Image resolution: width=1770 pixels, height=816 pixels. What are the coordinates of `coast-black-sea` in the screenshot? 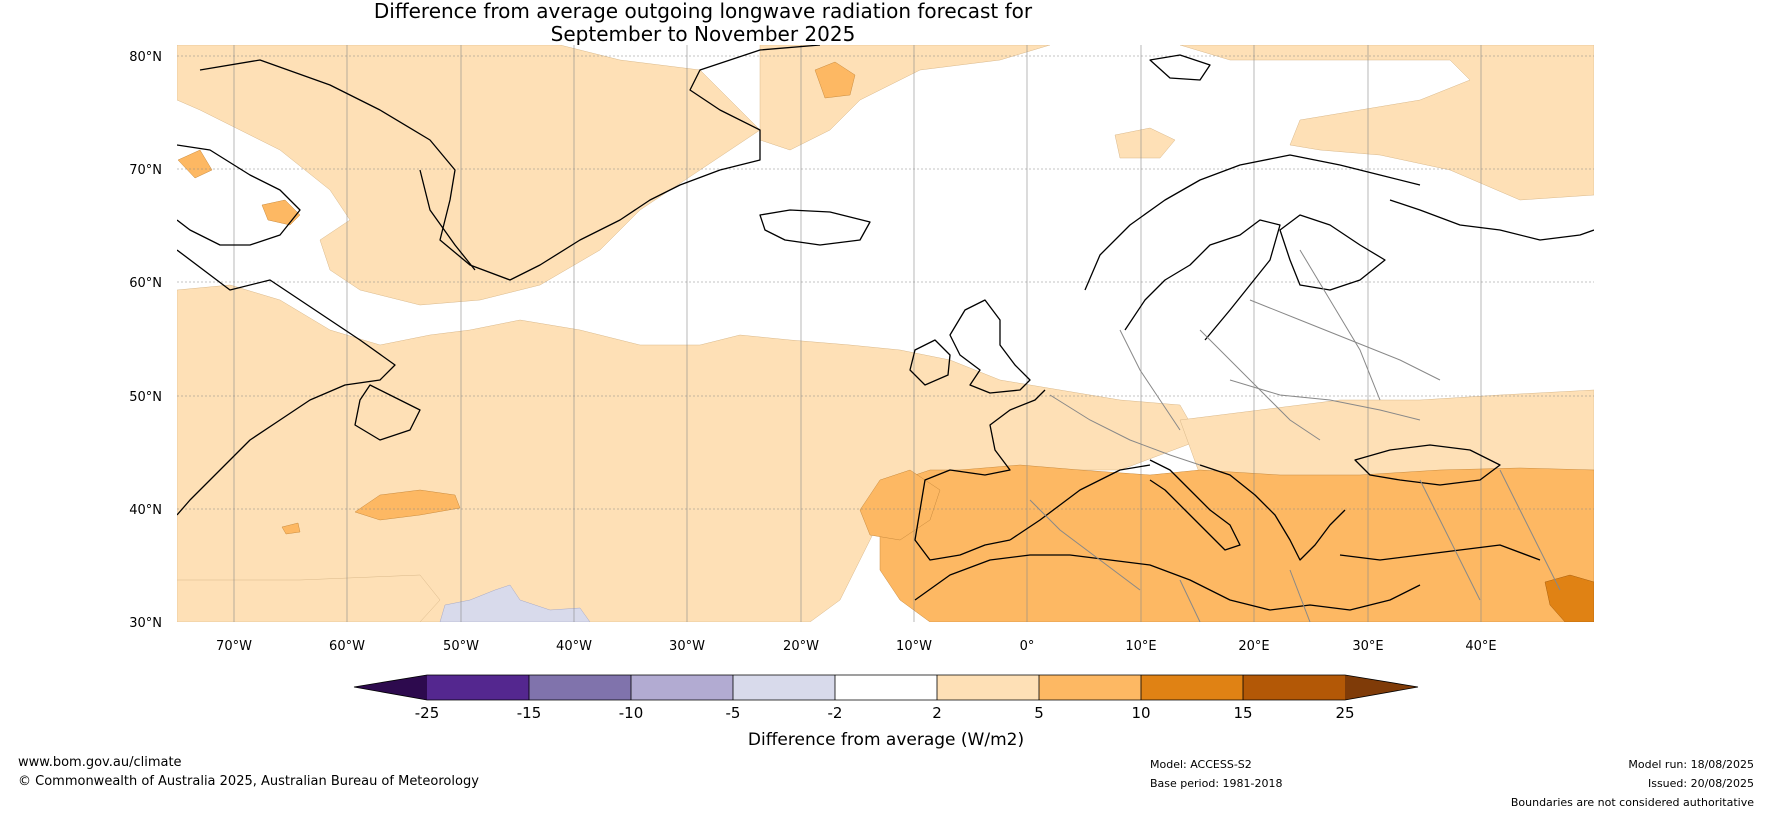 It's located at (1427, 465).